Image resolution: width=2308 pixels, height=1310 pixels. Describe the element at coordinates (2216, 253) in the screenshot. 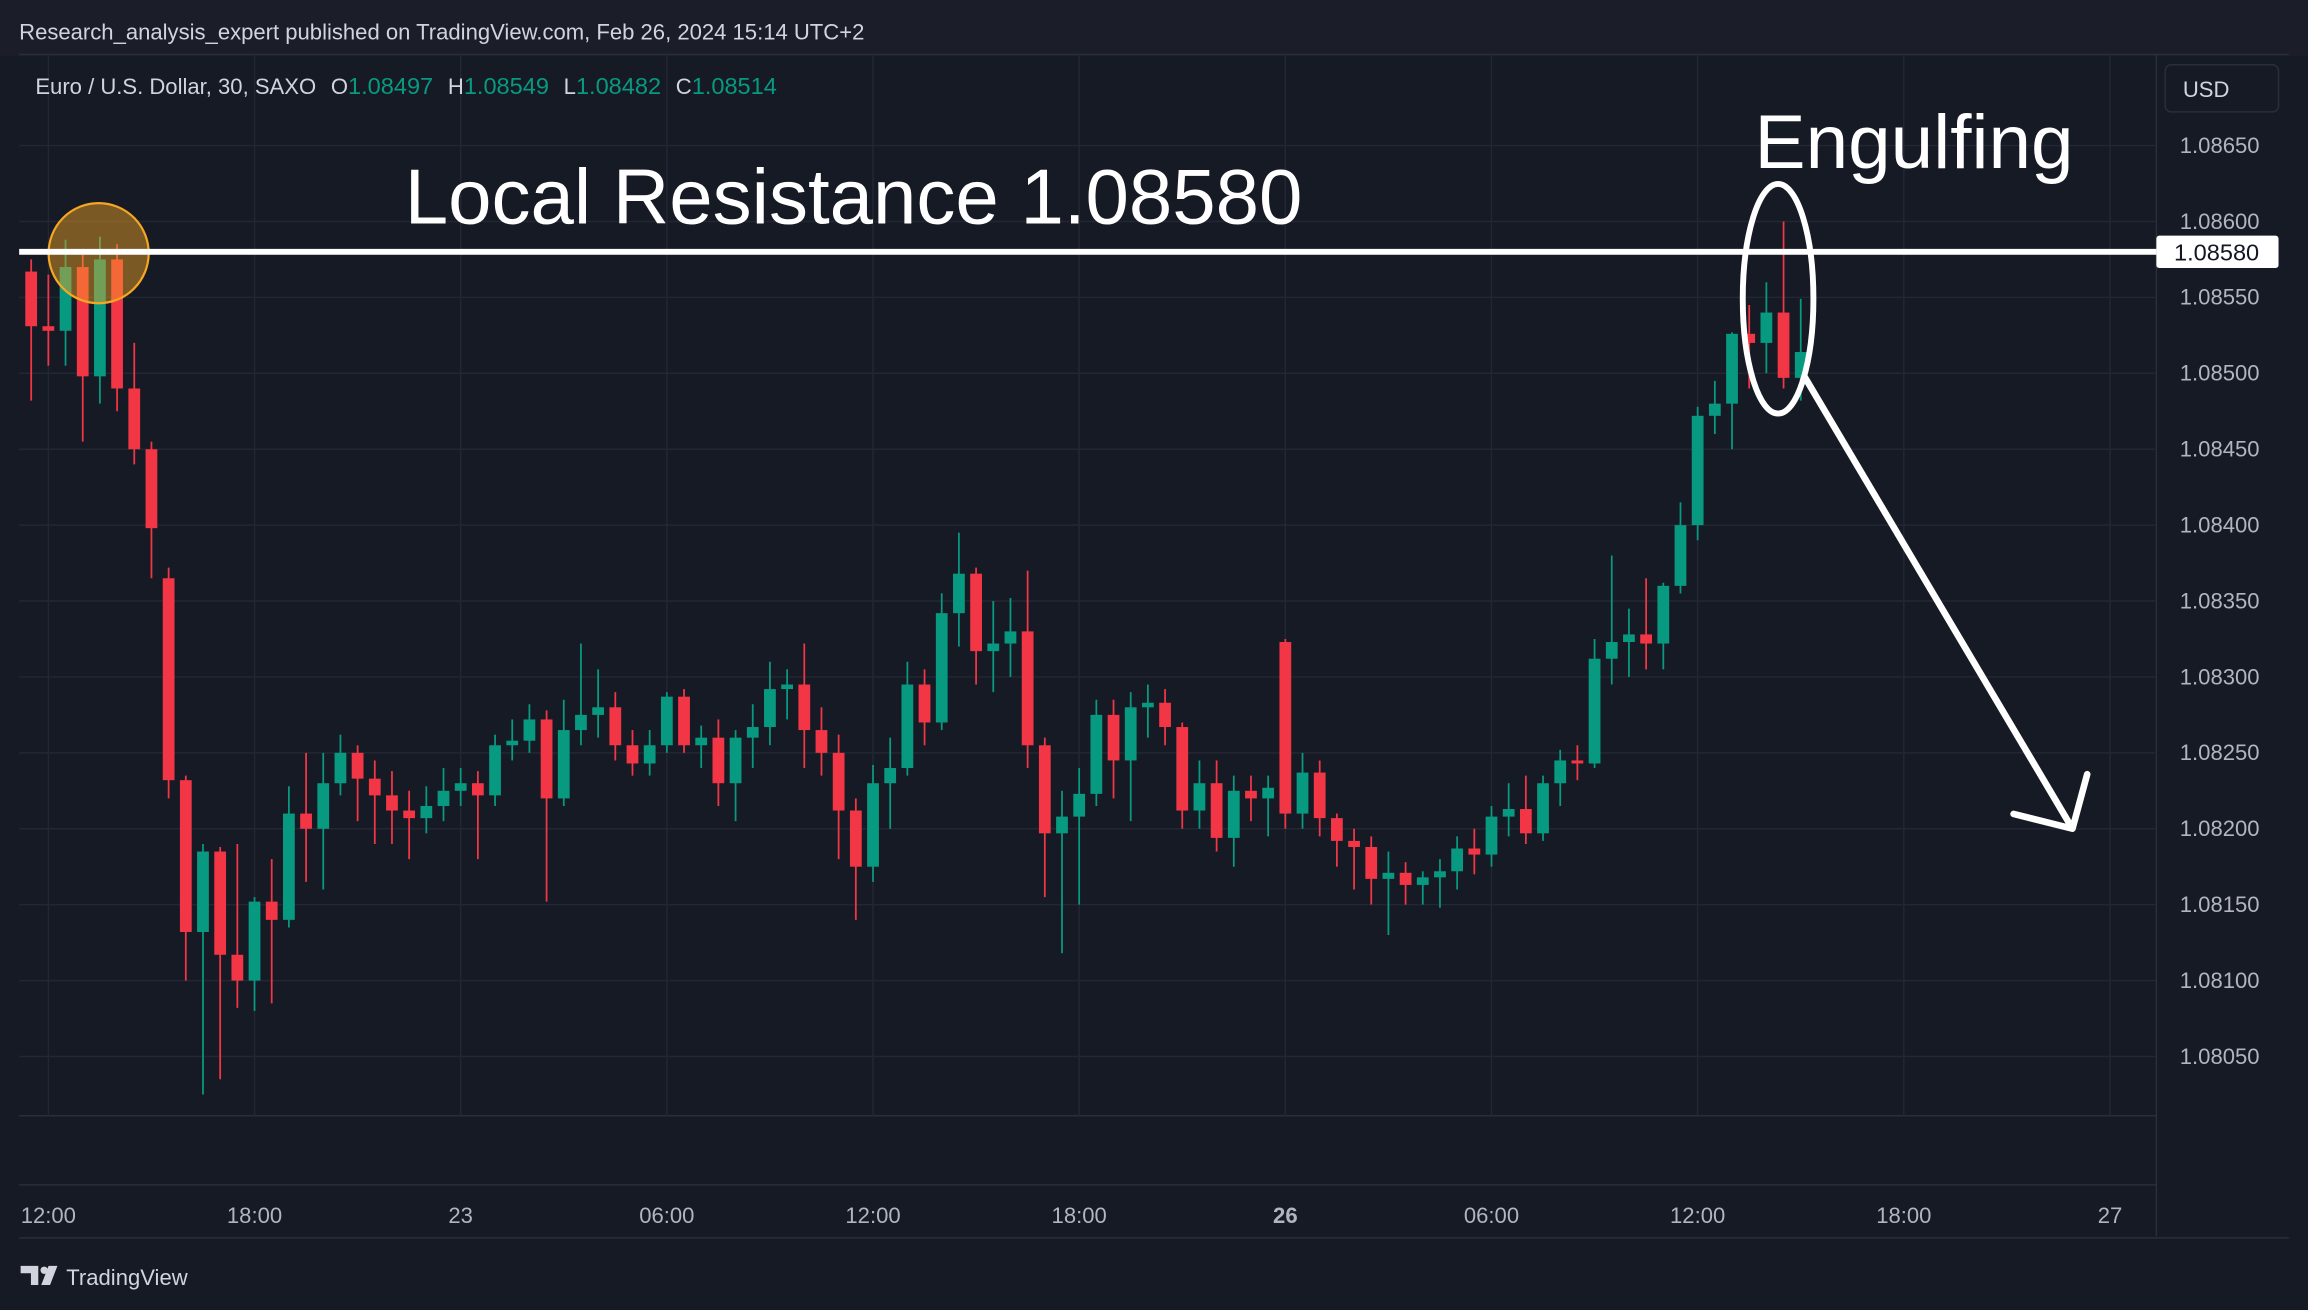

I see `resistance-price-label: 1.08580` at that location.